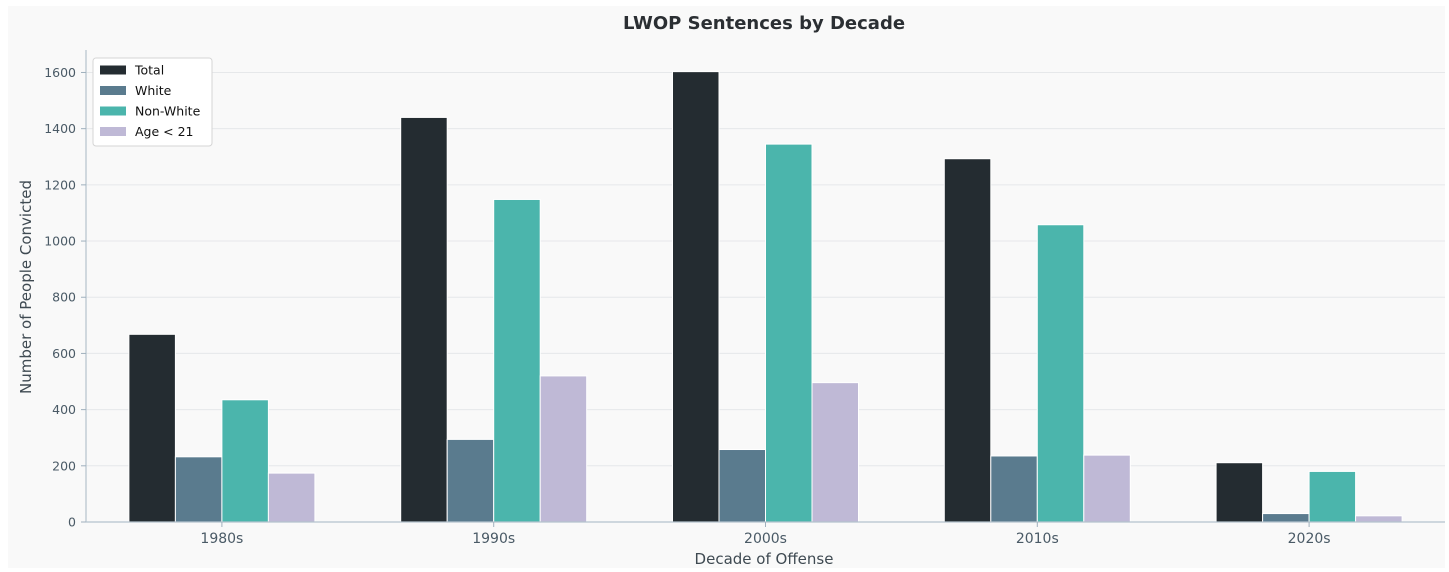 The height and width of the screenshot is (572, 1449). What do you see at coordinates (517, 360) in the screenshot?
I see `bar-non-white-1990s` at bounding box center [517, 360].